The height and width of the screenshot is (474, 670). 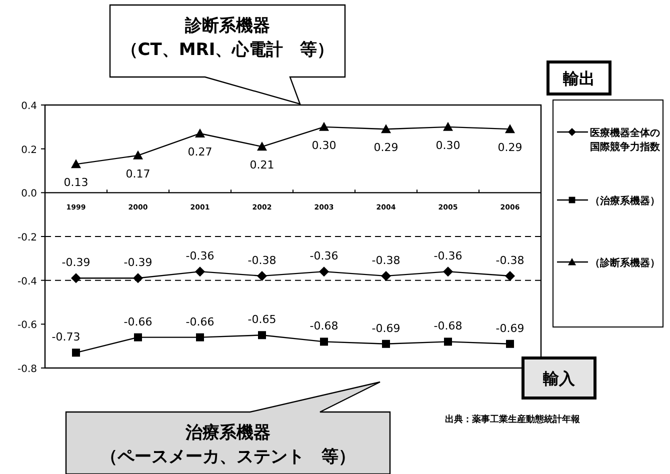 What do you see at coordinates (27, 238) in the screenshot?
I see `y-tick-label: -0.2` at bounding box center [27, 238].